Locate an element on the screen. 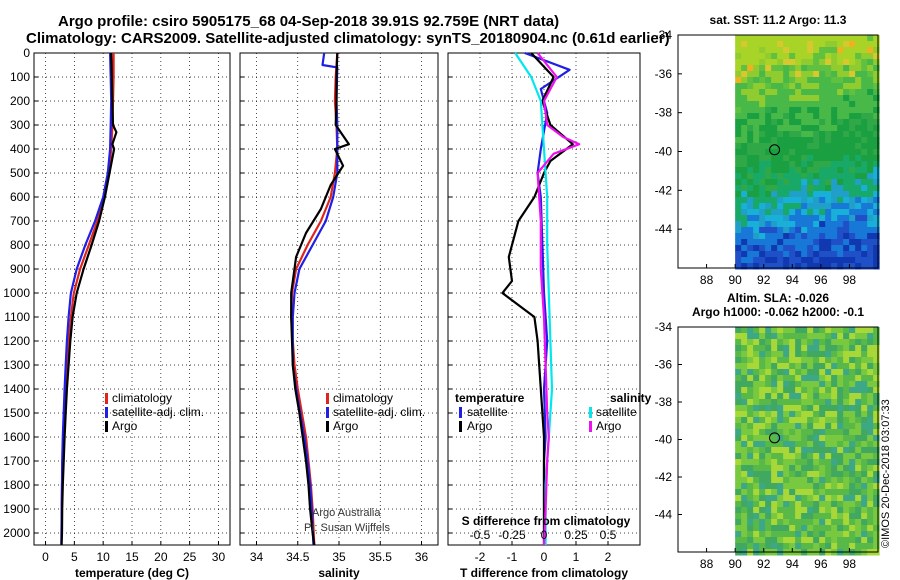  series-line-s-argo is located at coordinates (558, 299).